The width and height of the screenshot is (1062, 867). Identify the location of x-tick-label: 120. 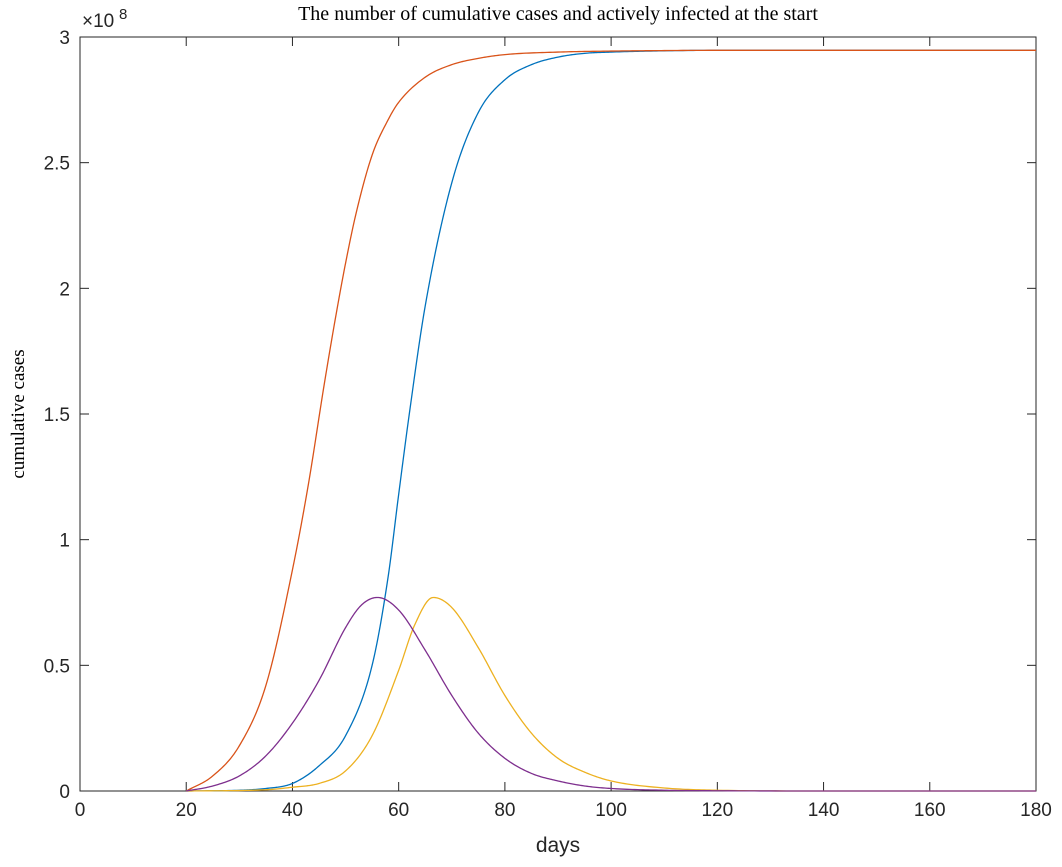
(717, 810).